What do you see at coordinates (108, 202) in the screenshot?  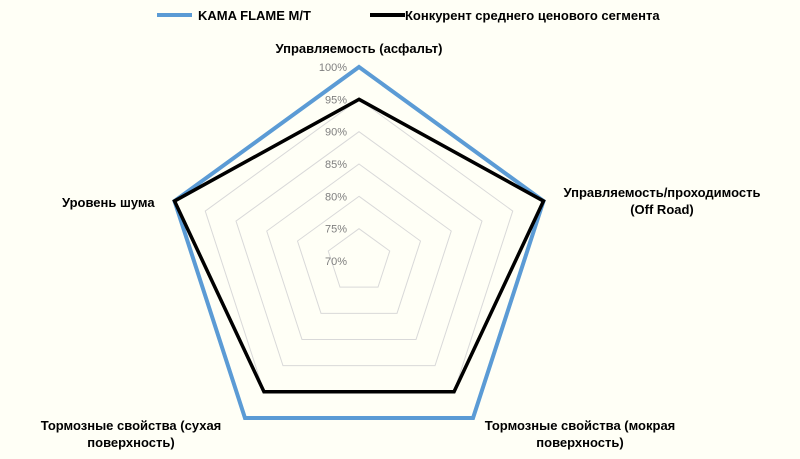 I see `axis-label-4: Уровень шума` at bounding box center [108, 202].